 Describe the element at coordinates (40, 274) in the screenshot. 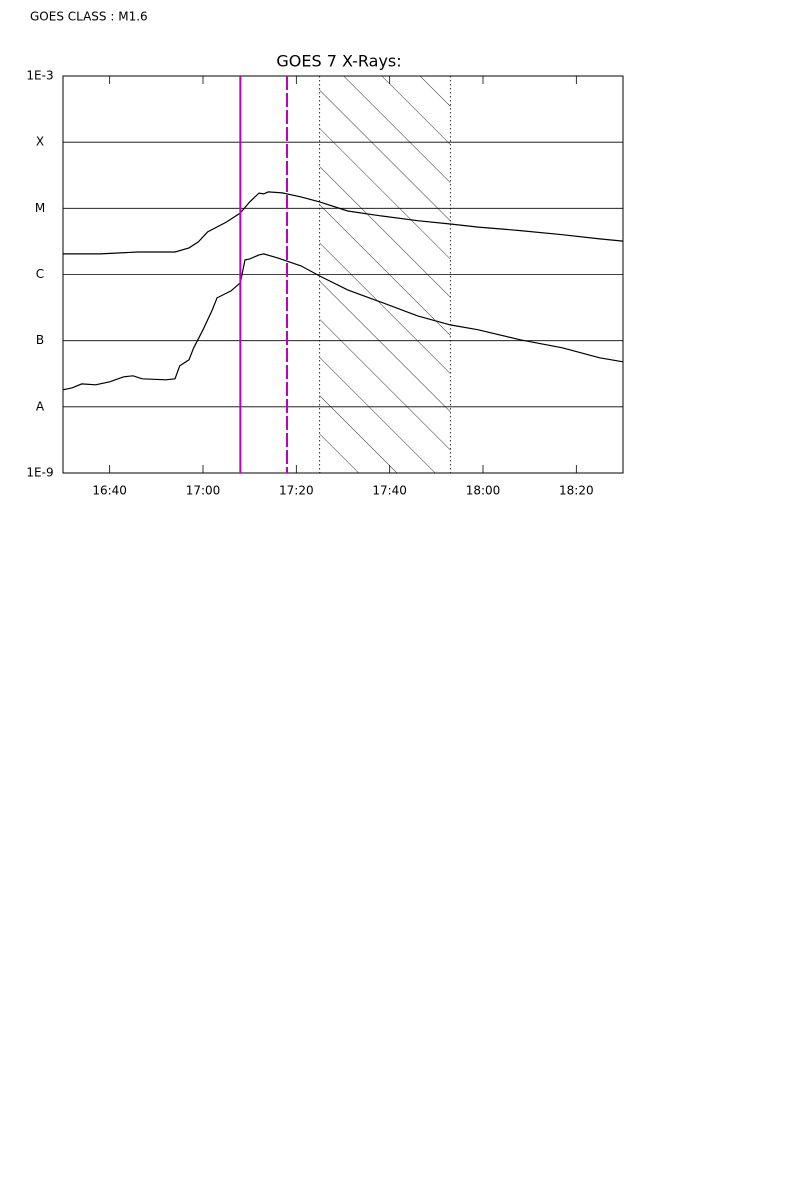

I see `y-tick-label: C` at that location.